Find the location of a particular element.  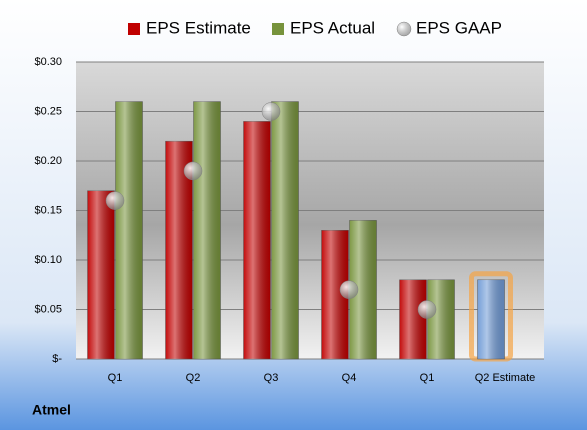

y-tick-label: $0.15 is located at coordinates (48, 210).